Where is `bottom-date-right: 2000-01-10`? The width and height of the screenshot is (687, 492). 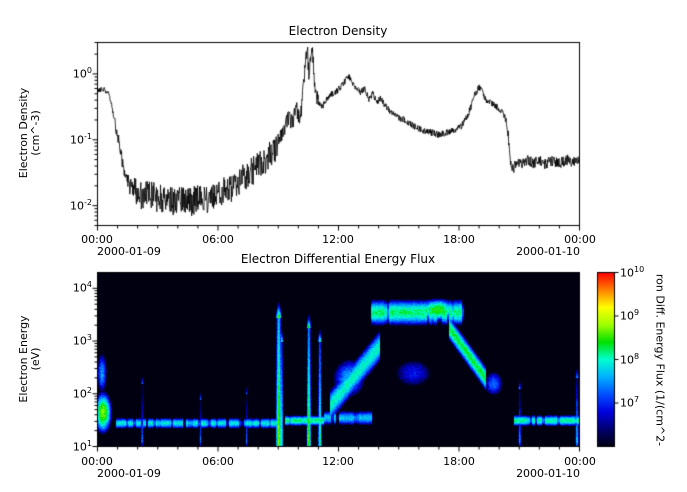
bottom-date-right: 2000-01-10 is located at coordinates (548, 473).